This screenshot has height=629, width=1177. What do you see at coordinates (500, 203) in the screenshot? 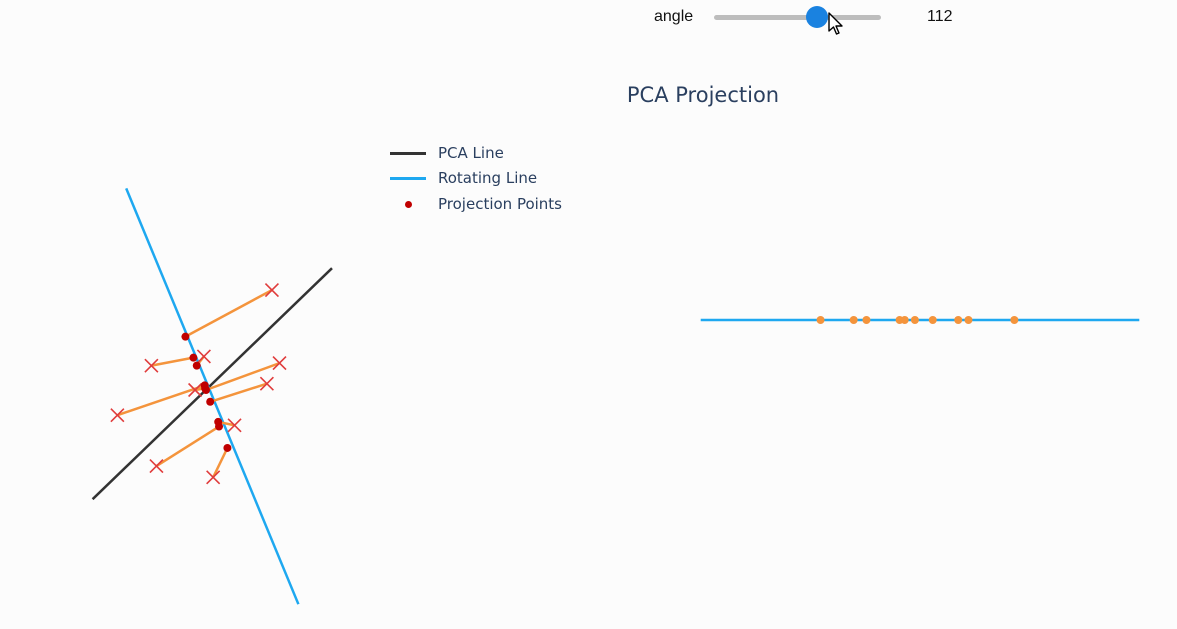
I see `legend-label: Projection Points` at bounding box center [500, 203].